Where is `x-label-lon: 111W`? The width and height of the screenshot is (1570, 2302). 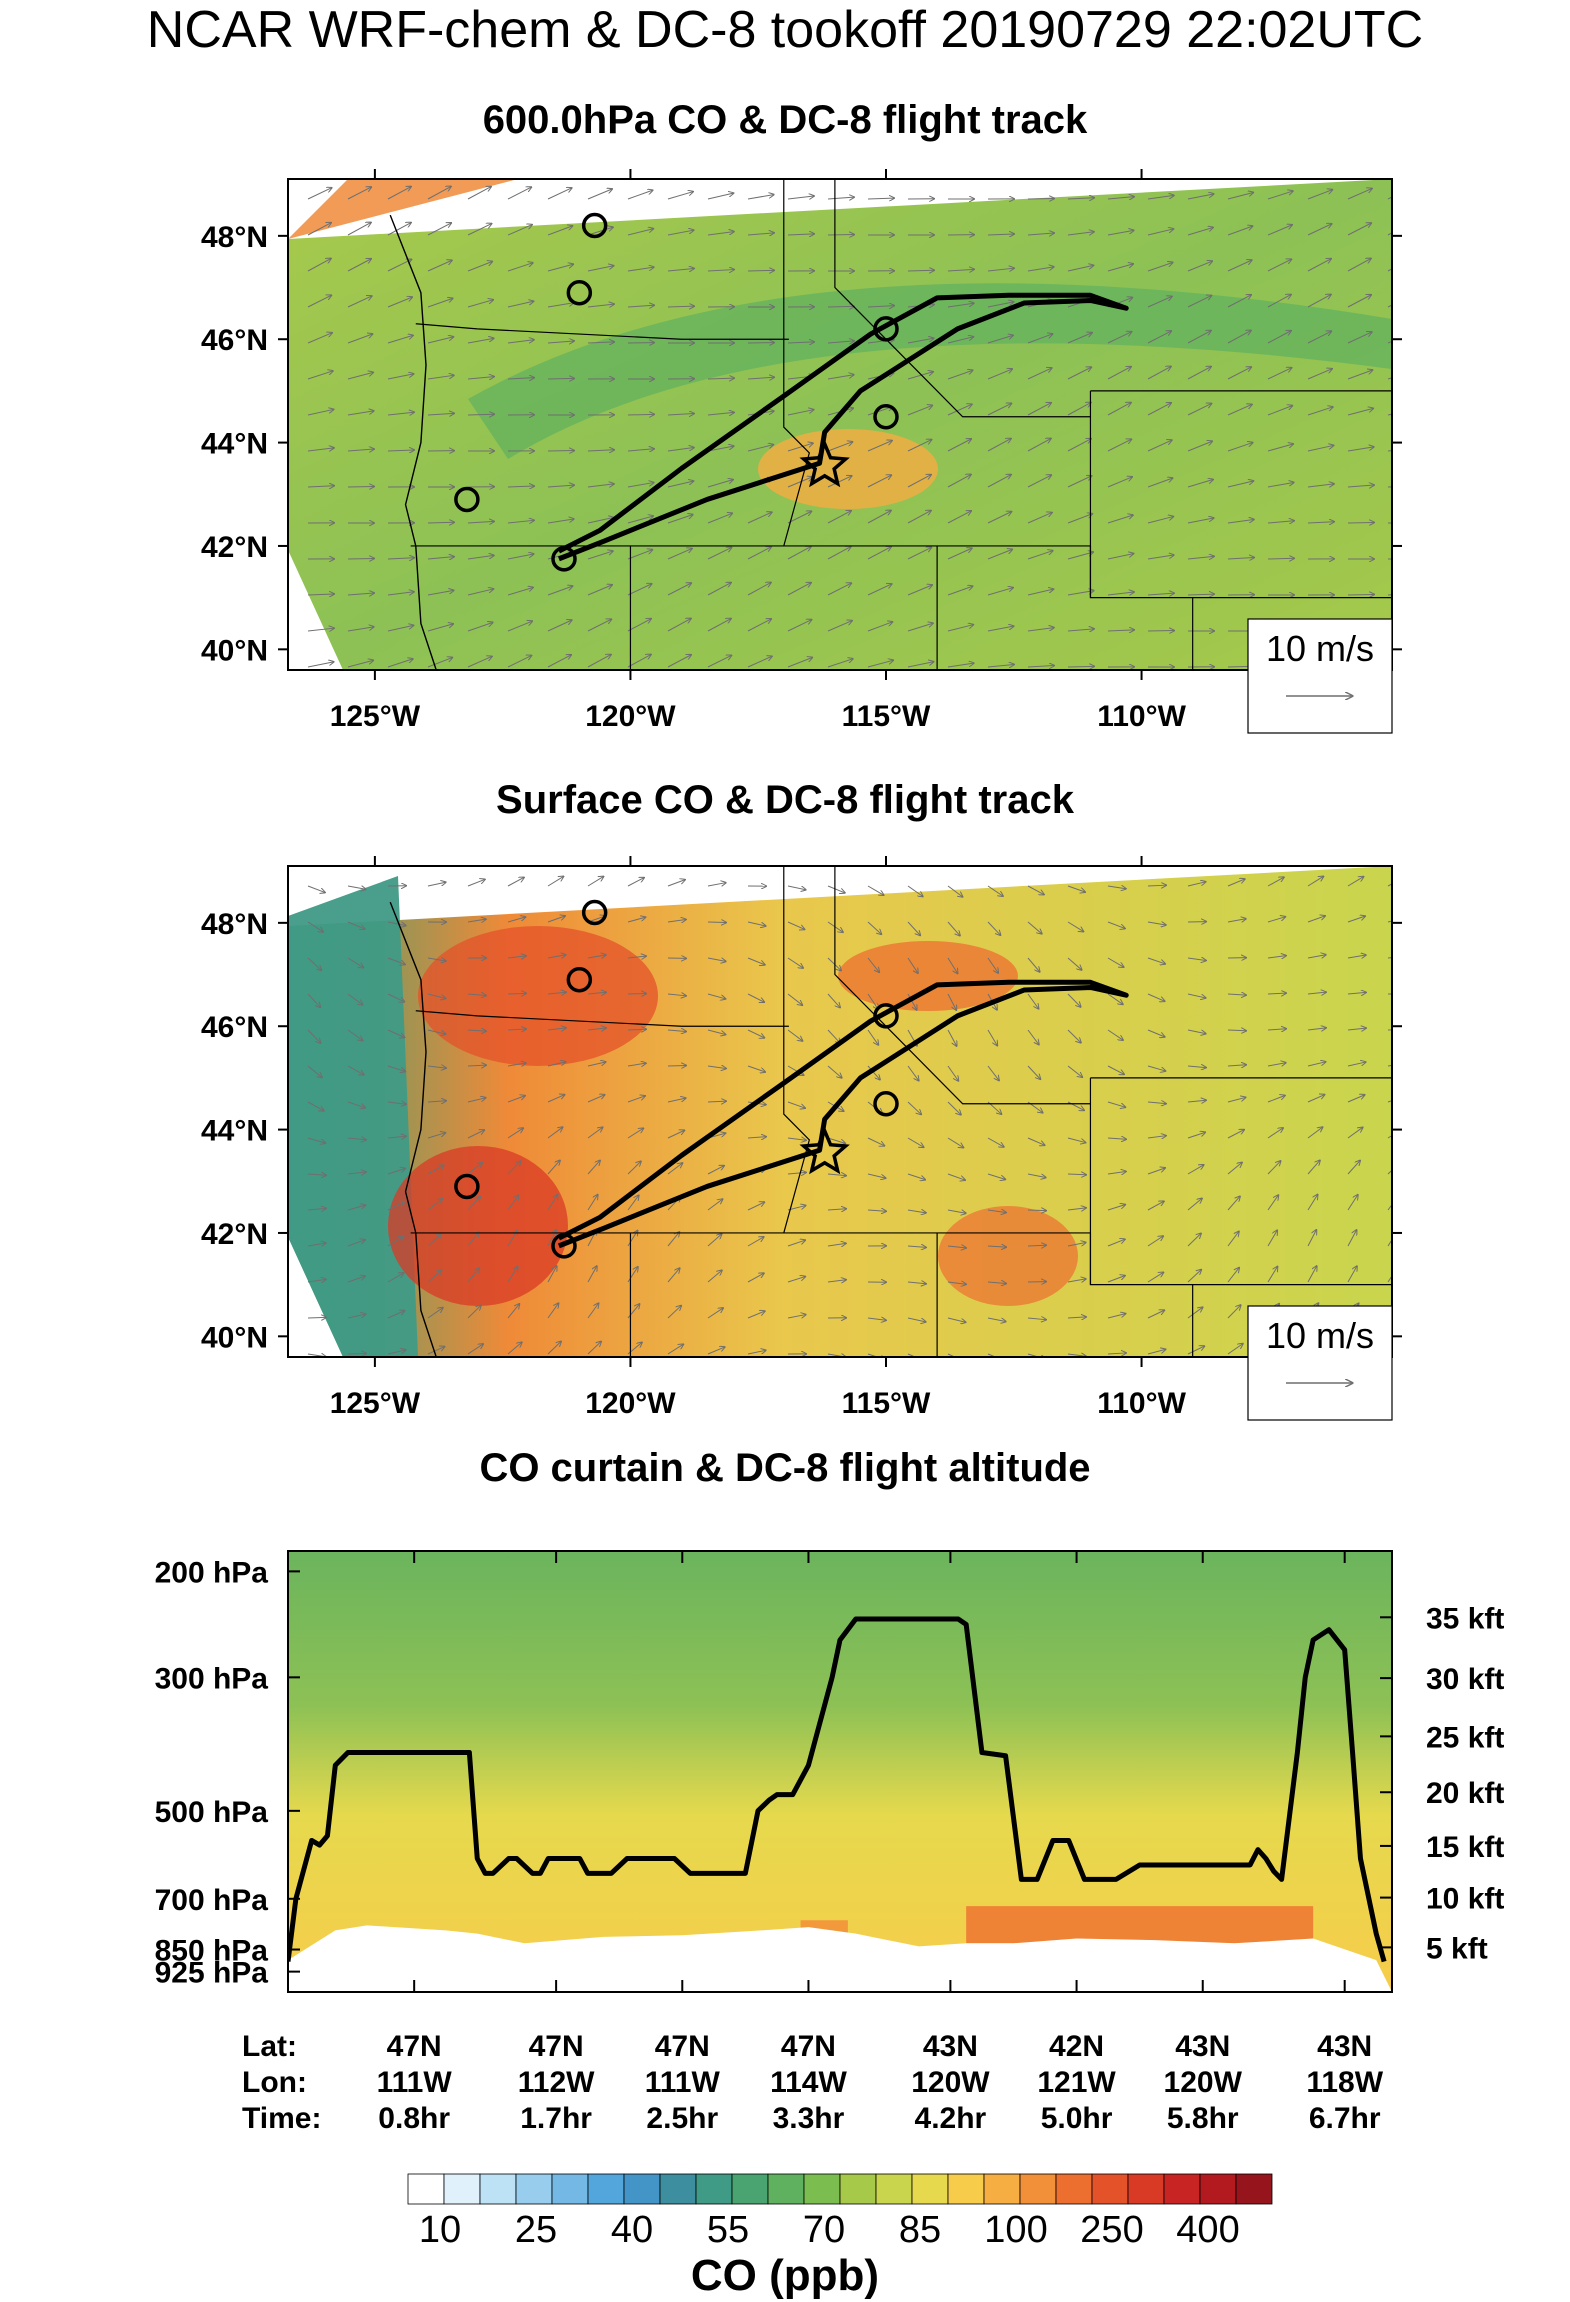
x-label-lon: 111W is located at coordinates (415, 2082).